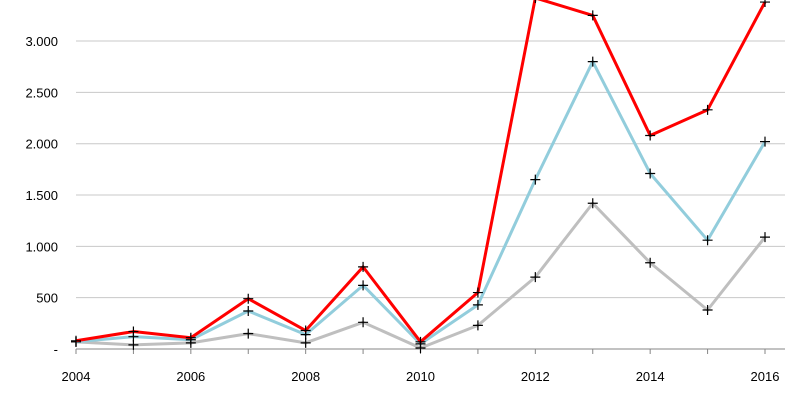 The height and width of the screenshot is (400, 800). What do you see at coordinates (41, 41) in the screenshot?
I see `y-tick-label: 3.000` at bounding box center [41, 41].